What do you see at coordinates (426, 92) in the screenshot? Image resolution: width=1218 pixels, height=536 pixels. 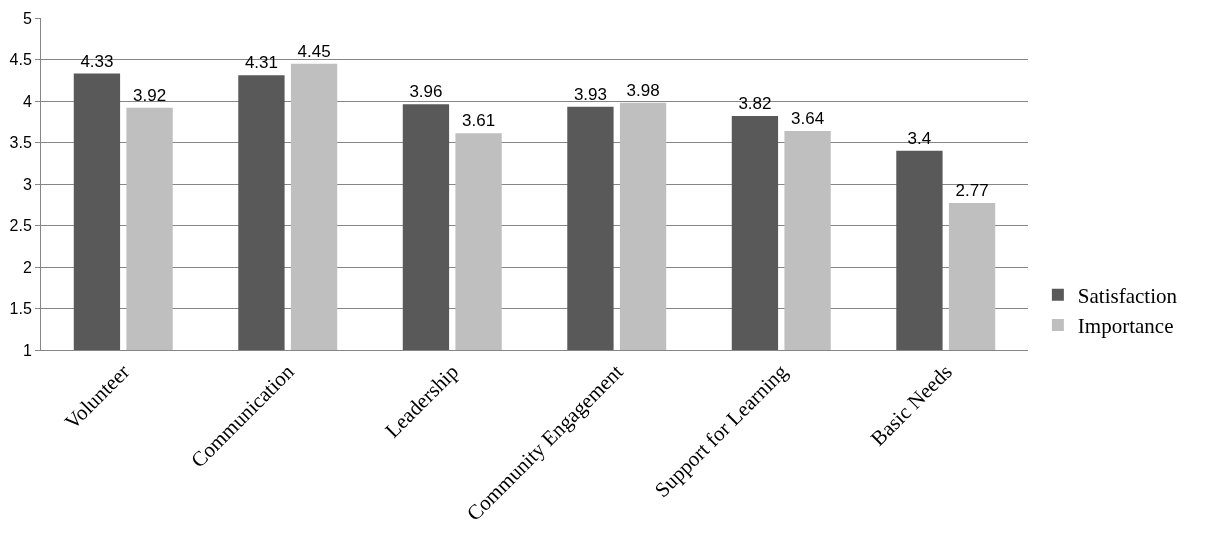 I see `data-label: 3.96` at bounding box center [426, 92].